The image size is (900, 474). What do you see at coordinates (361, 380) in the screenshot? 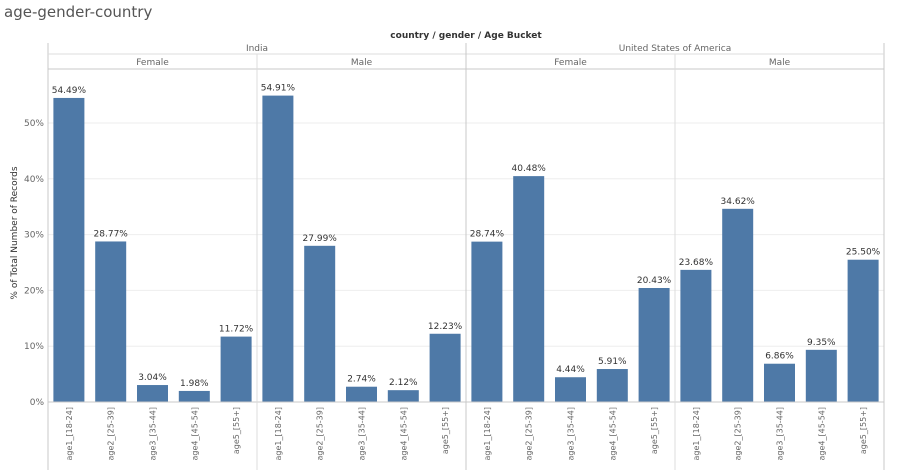
I see `data-label: 2.74%` at bounding box center [361, 380].